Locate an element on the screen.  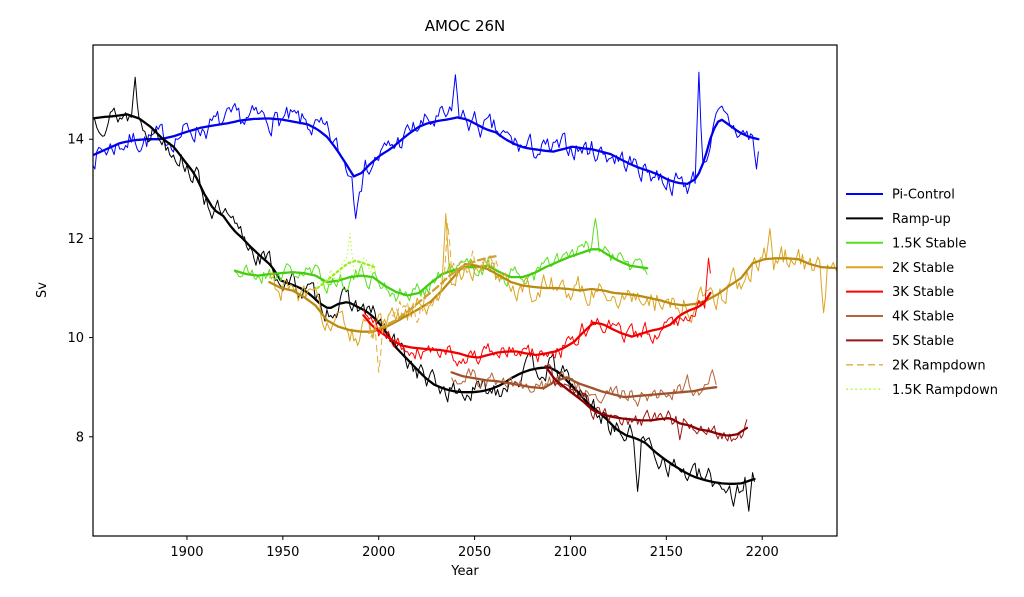
legend-label: 1.5K Stable is located at coordinates (929, 243).